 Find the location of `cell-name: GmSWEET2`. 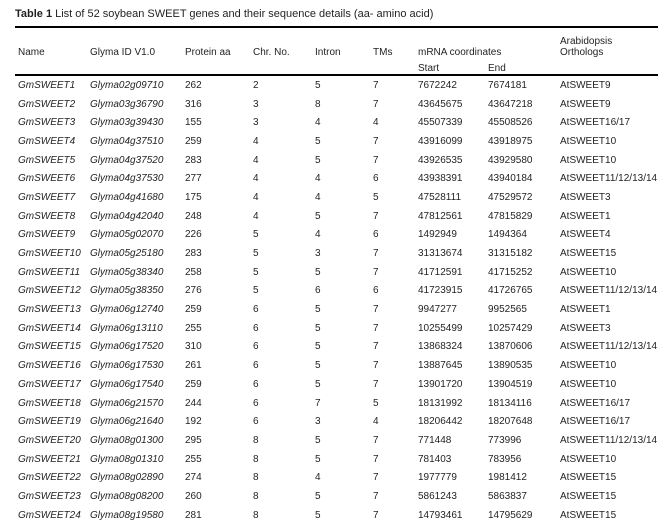

cell-name: GmSWEET2 is located at coordinates (47, 104).